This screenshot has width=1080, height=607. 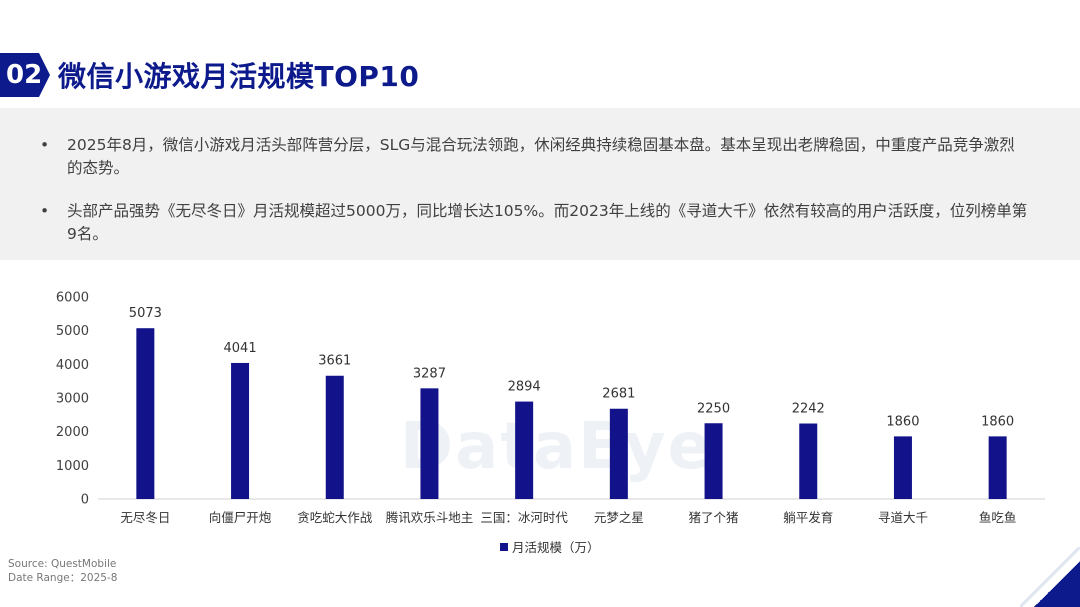 I want to click on y-tick-label: 2000, so click(x=72, y=432).